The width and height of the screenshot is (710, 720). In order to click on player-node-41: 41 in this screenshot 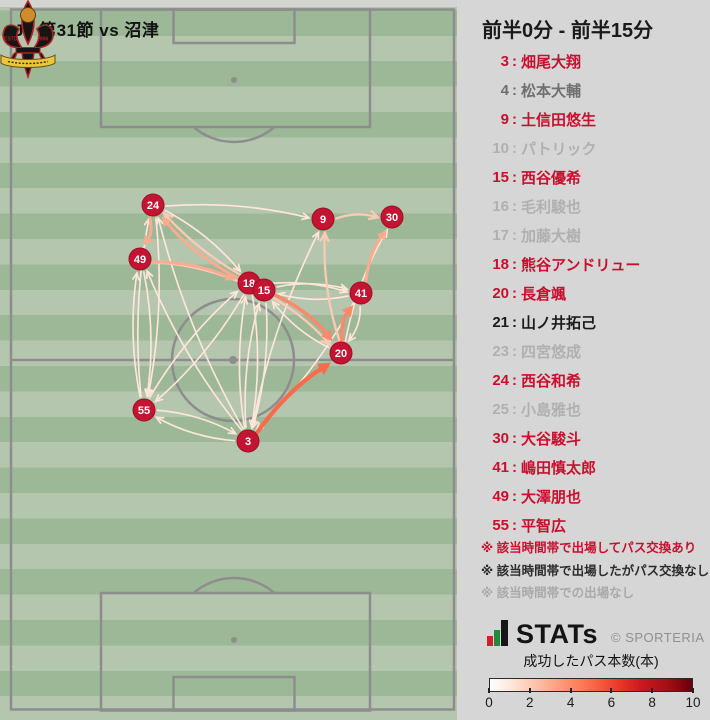, I will do `click(361, 293)`.